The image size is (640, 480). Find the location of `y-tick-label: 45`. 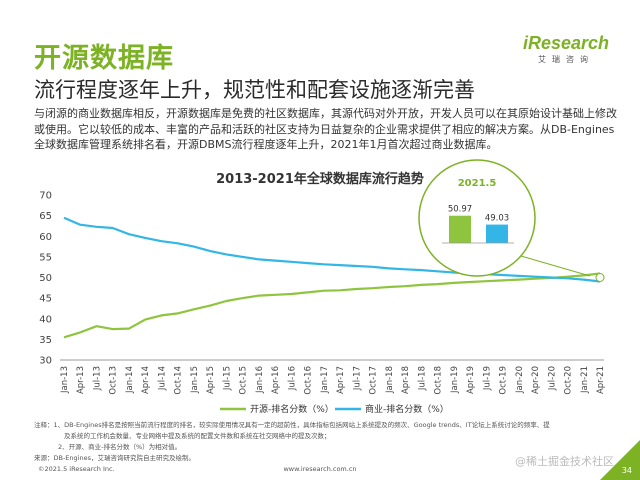

y-tick-label: 45 is located at coordinates (45, 299).